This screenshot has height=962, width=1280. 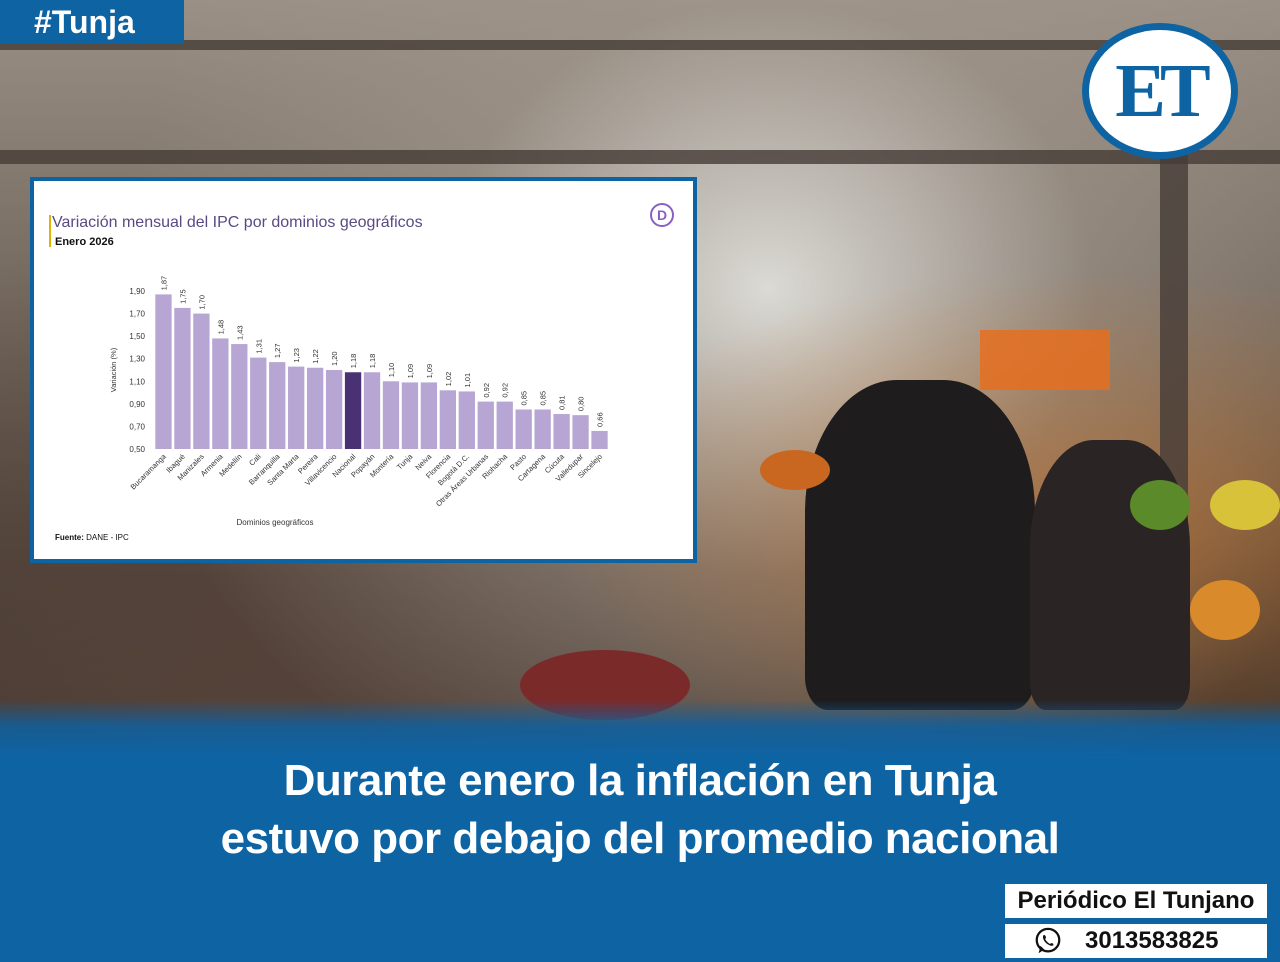 What do you see at coordinates (353, 410) in the screenshot?
I see `bar-nacional` at bounding box center [353, 410].